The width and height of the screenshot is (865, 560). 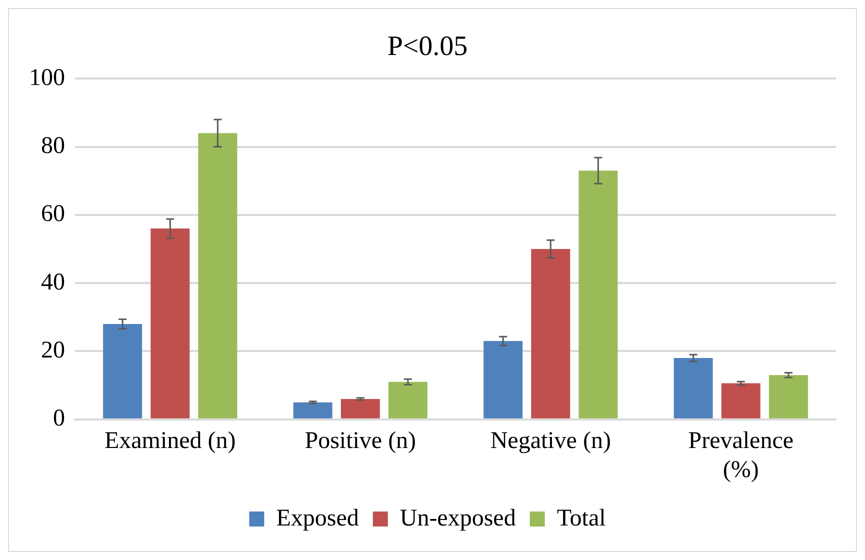 What do you see at coordinates (53, 146) in the screenshot?
I see `y-tick-label: 80` at bounding box center [53, 146].